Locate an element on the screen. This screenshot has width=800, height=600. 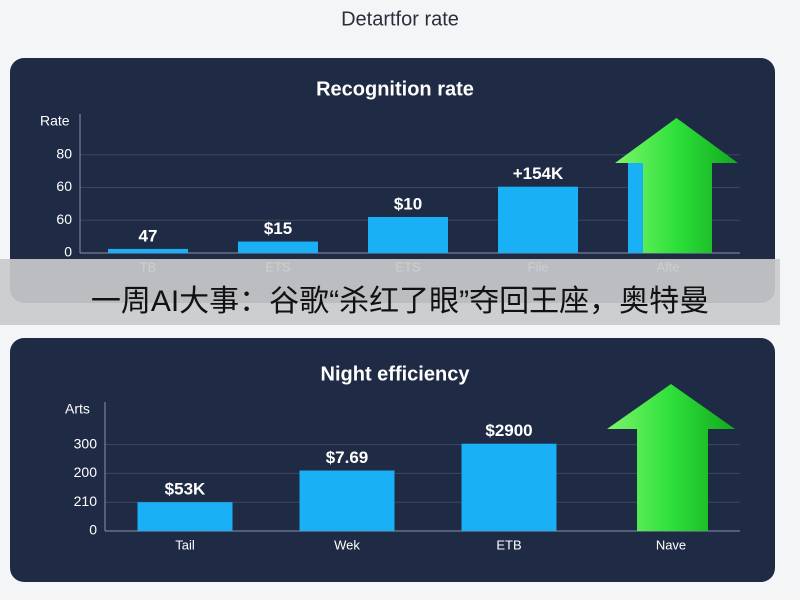
bar-annotation: $7.69 is located at coordinates (347, 457).